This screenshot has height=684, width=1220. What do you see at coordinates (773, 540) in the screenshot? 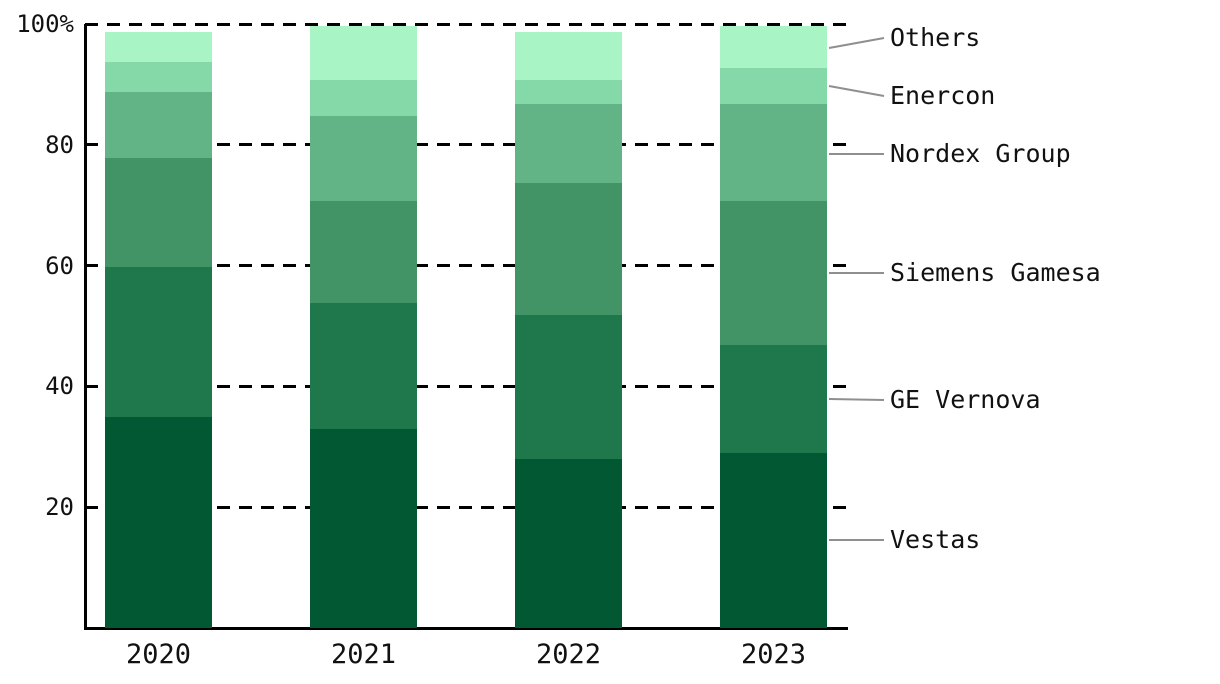
I see `bar-2023-vestas` at bounding box center [773, 540].